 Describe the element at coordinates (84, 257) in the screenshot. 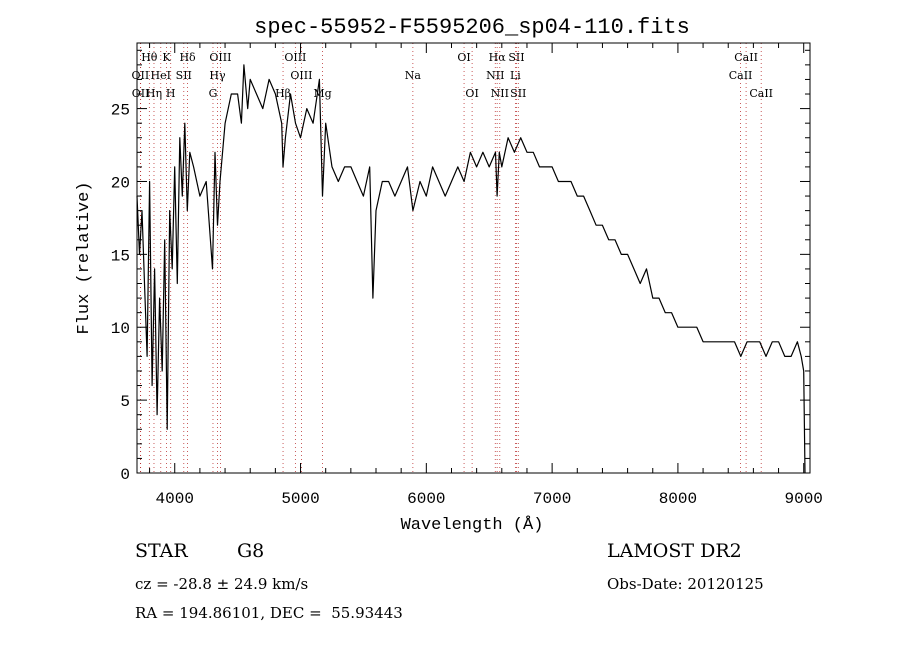

I see `y-axis-label: Flux (relative)` at that location.